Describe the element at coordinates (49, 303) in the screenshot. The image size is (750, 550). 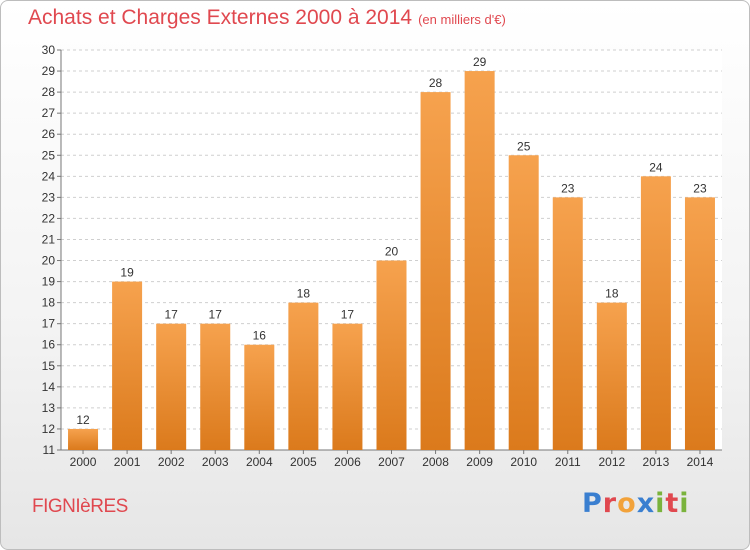
I see `y-tick-label: 18` at that location.